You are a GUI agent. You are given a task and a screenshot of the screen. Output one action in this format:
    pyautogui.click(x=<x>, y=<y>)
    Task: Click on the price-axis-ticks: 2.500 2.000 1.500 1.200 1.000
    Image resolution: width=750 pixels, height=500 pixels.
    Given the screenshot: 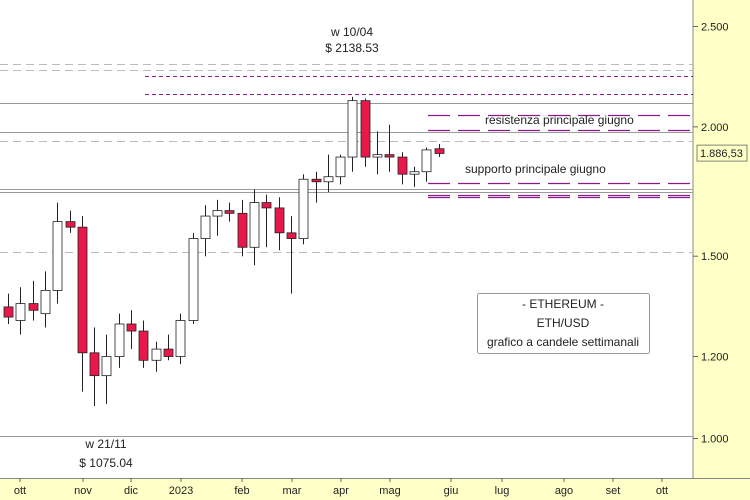 What is the action you would take?
    pyautogui.click(x=711, y=234)
    